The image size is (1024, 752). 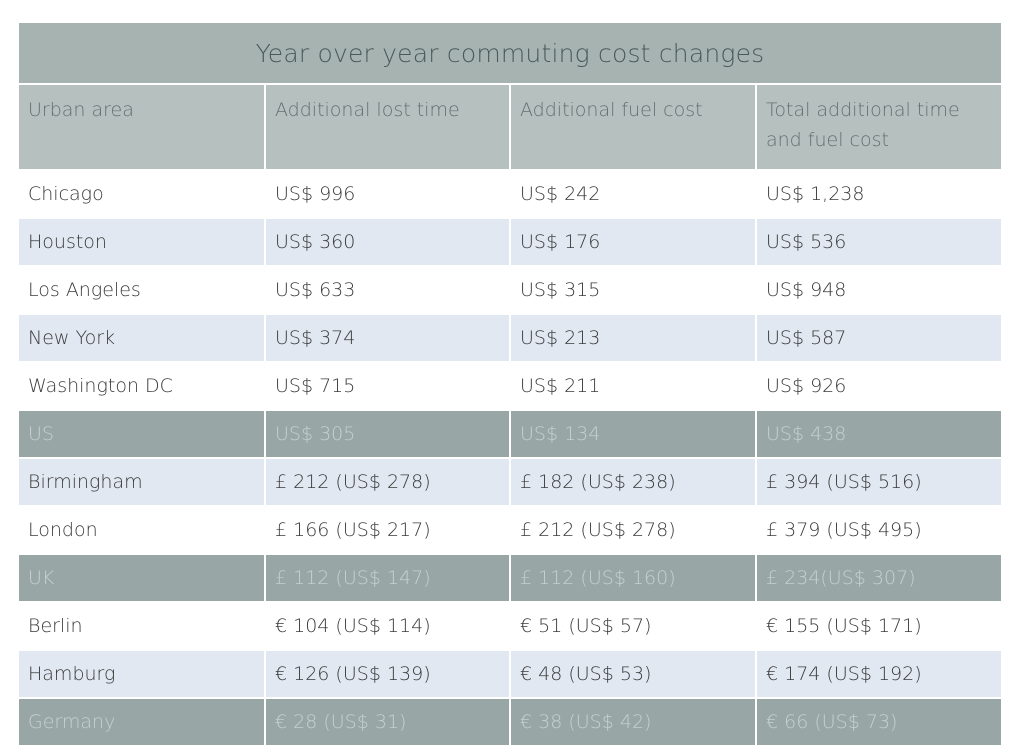 I want to click on cell-fuel-cost: £ 182 (US$ 238), so click(x=633, y=482).